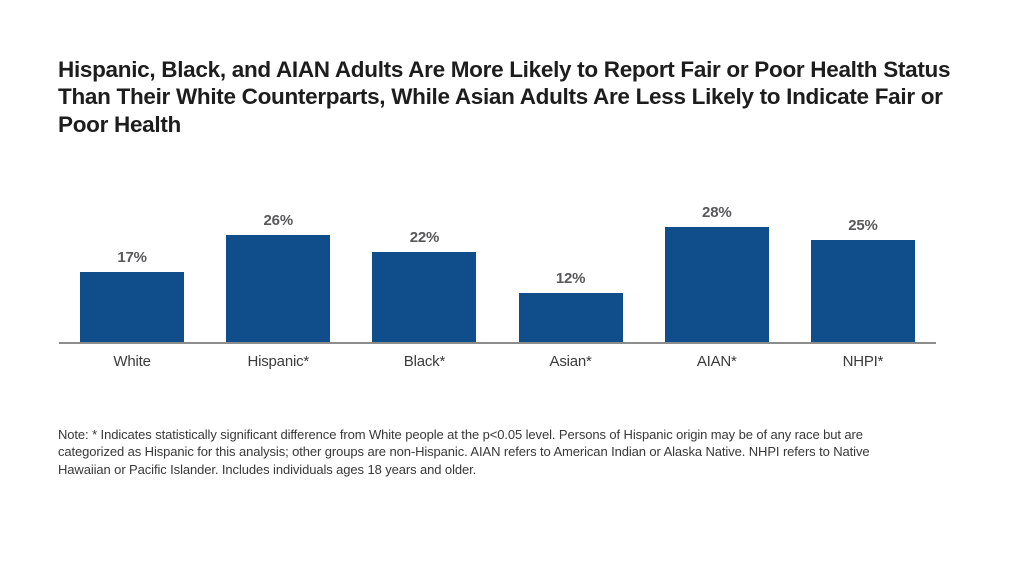 The height and width of the screenshot is (576, 1024). I want to click on bar-group: 12%, so click(571, 306).